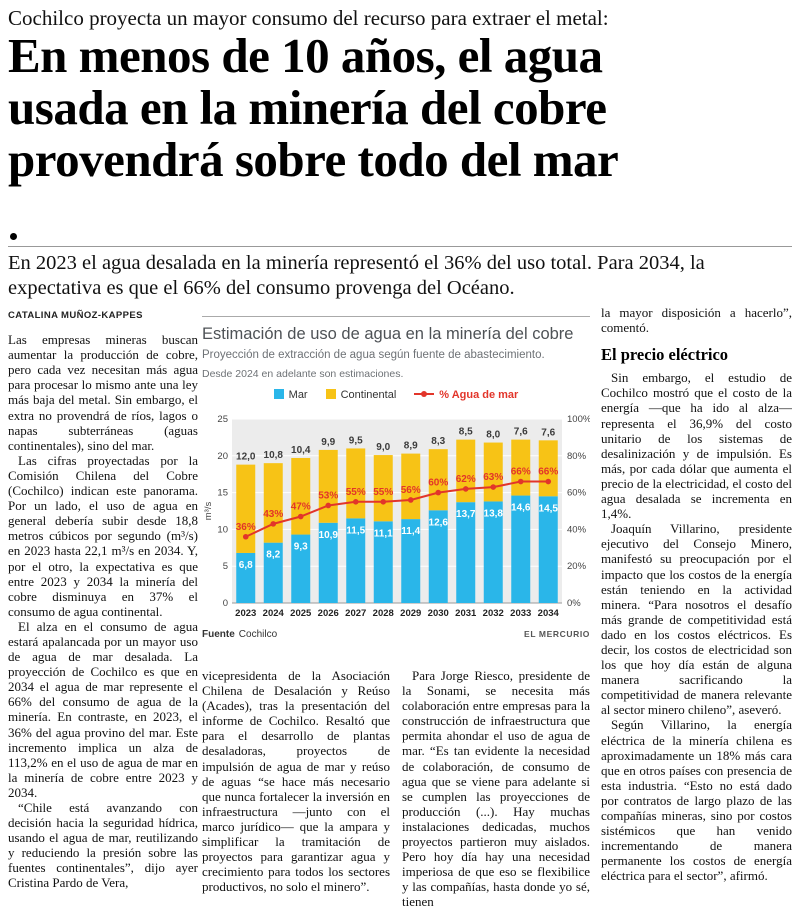  Describe the element at coordinates (222, 419) in the screenshot. I see `y-axis-tick: 25` at that location.